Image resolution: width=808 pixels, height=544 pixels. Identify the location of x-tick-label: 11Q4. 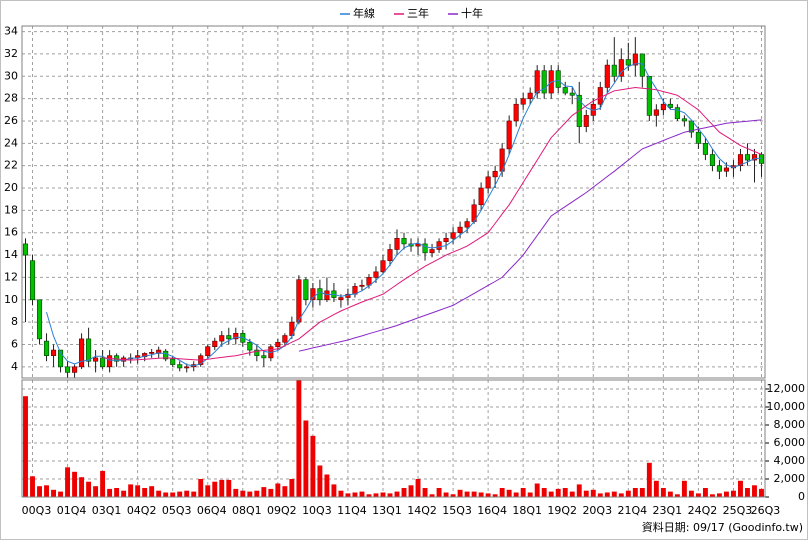
(352, 510).